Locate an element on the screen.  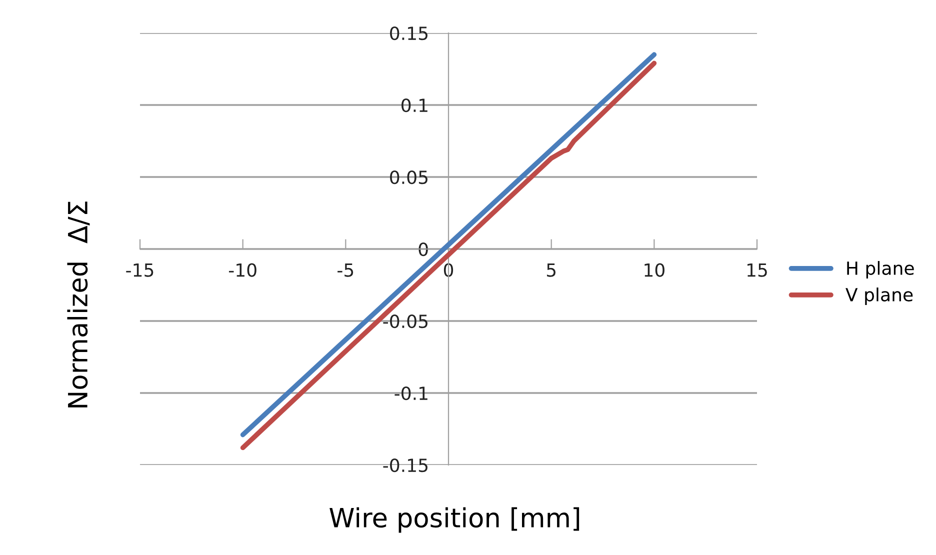
x-axis-title: Wire position [mm] is located at coordinates (455, 520).